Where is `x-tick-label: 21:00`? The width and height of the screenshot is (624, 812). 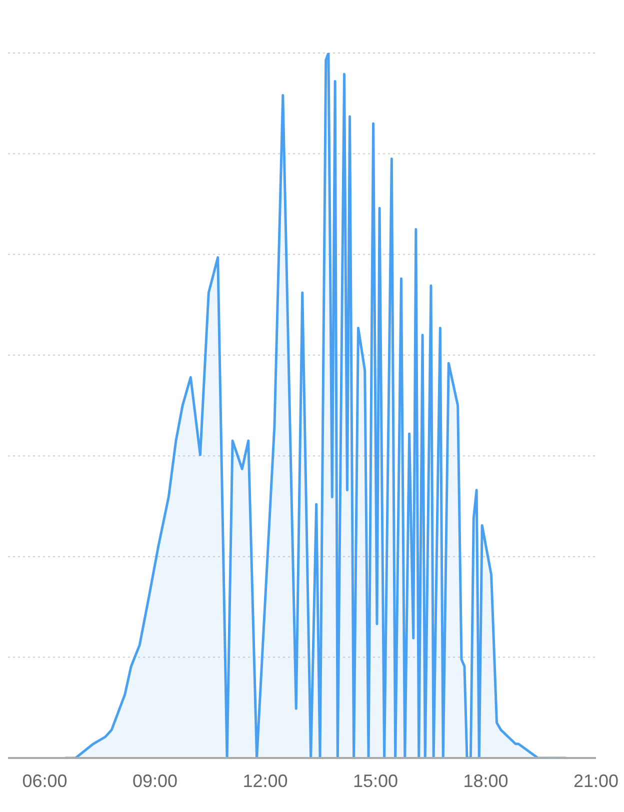
x-tick-label: 21:00 is located at coordinates (596, 780).